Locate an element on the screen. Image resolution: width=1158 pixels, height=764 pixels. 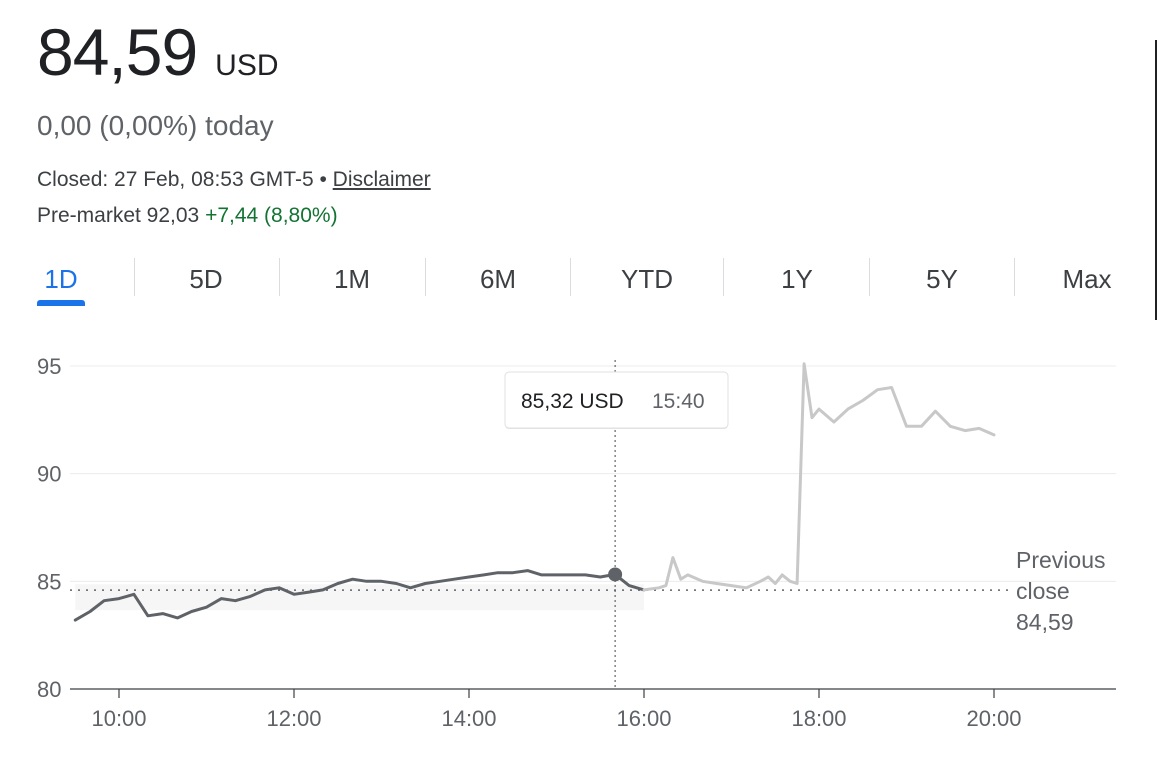
tab-6m: 6M is located at coordinates (498, 278).